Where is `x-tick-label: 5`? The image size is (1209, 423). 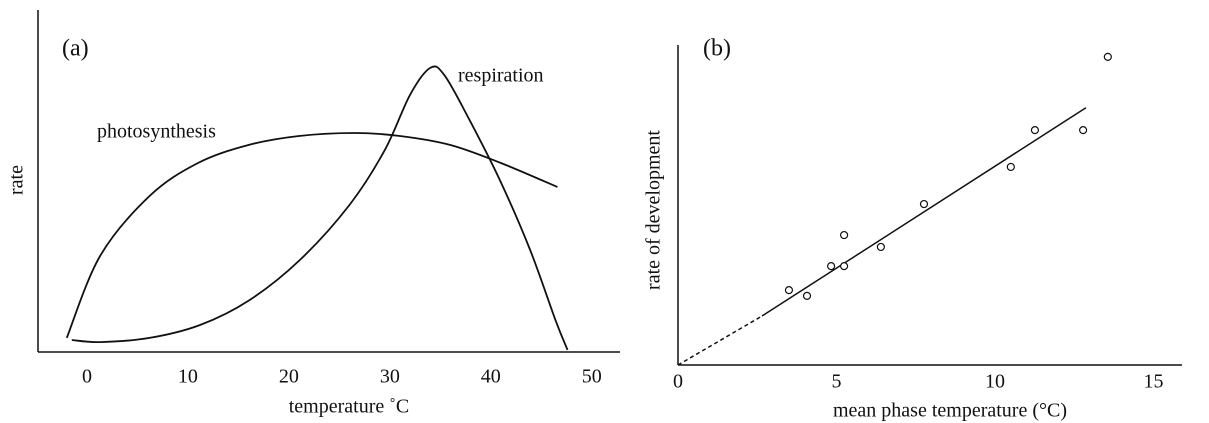 x-tick-label: 5 is located at coordinates (836, 382).